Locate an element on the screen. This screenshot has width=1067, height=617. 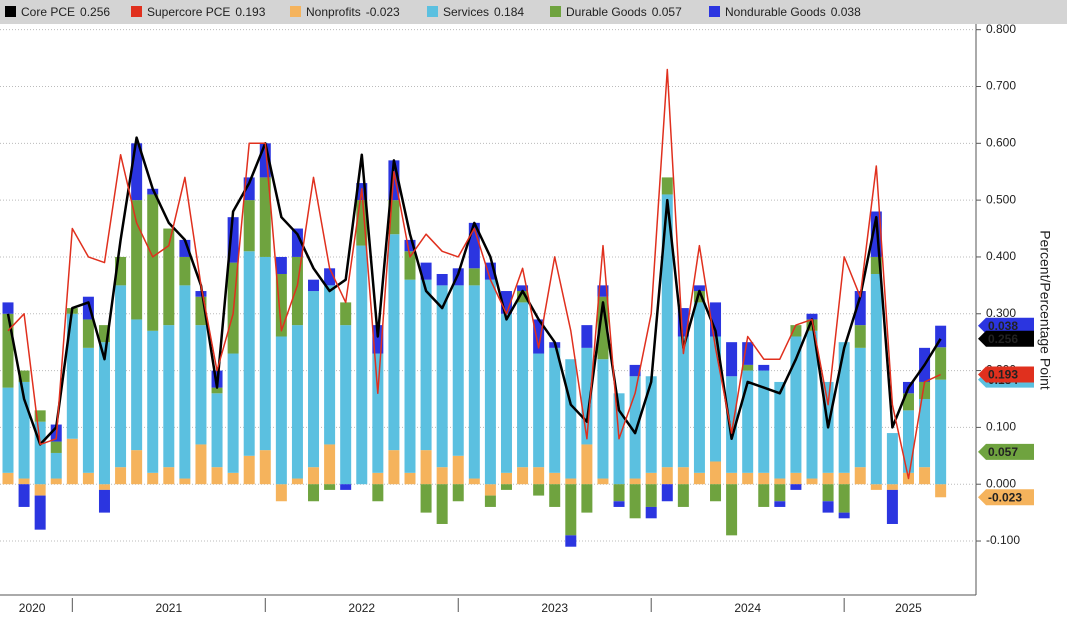
y-tick-label: -0.100 is located at coordinates (1003, 540).